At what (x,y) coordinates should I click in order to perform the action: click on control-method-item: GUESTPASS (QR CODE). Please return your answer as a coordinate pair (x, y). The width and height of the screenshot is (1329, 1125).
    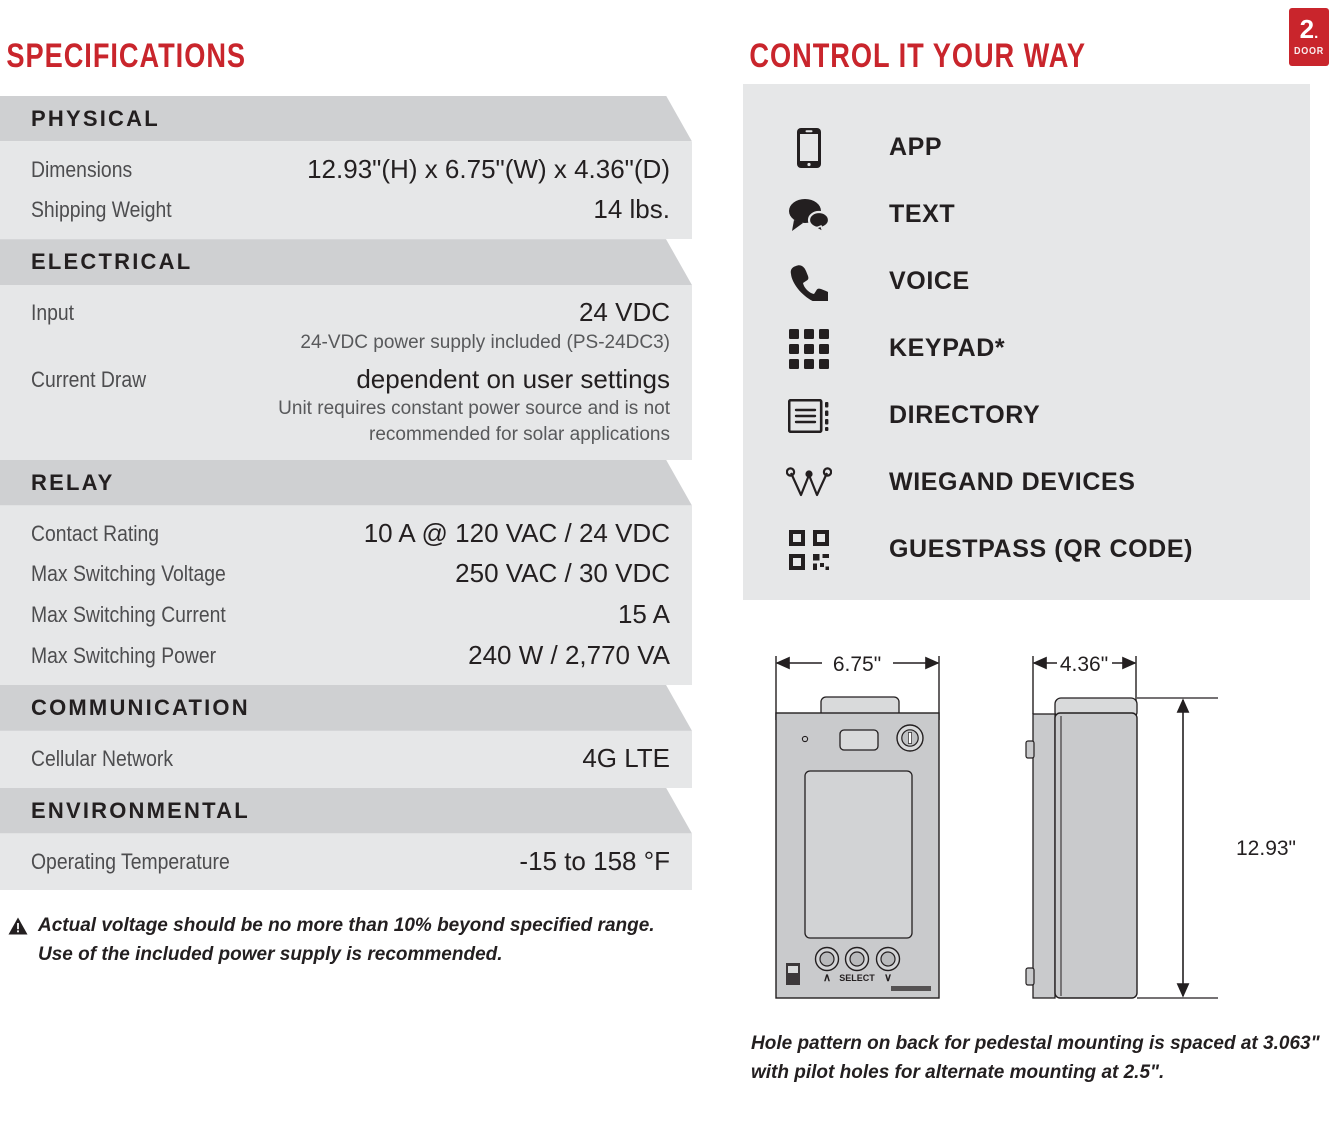
    Looking at the image, I should click on (1026, 549).